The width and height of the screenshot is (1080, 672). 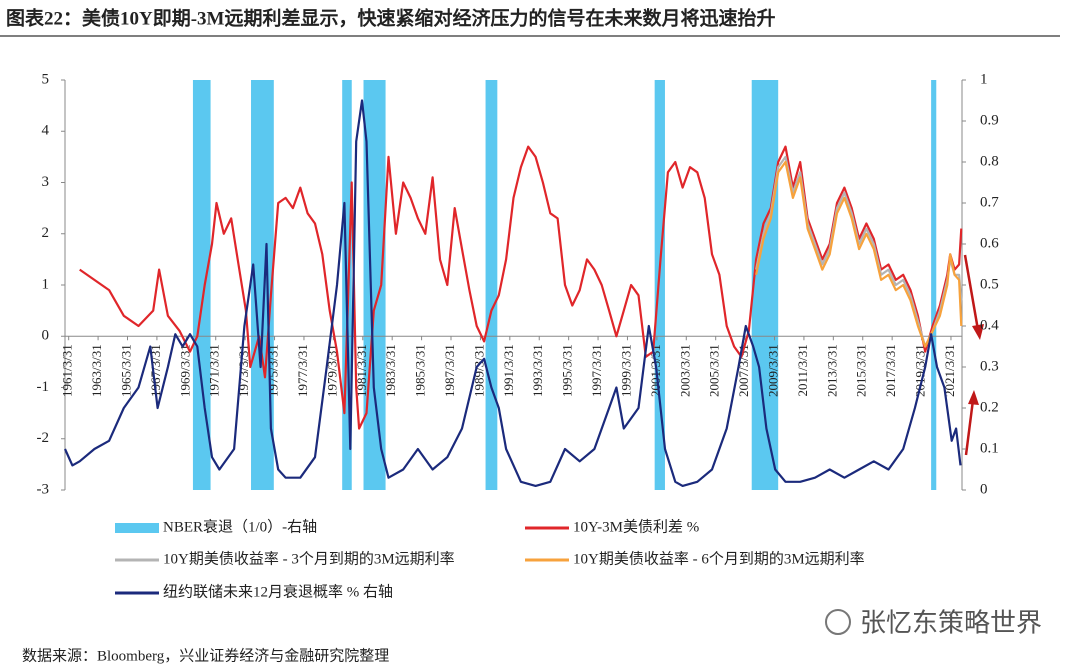 I want to click on y-tick-label: 3, so click(x=46, y=182).